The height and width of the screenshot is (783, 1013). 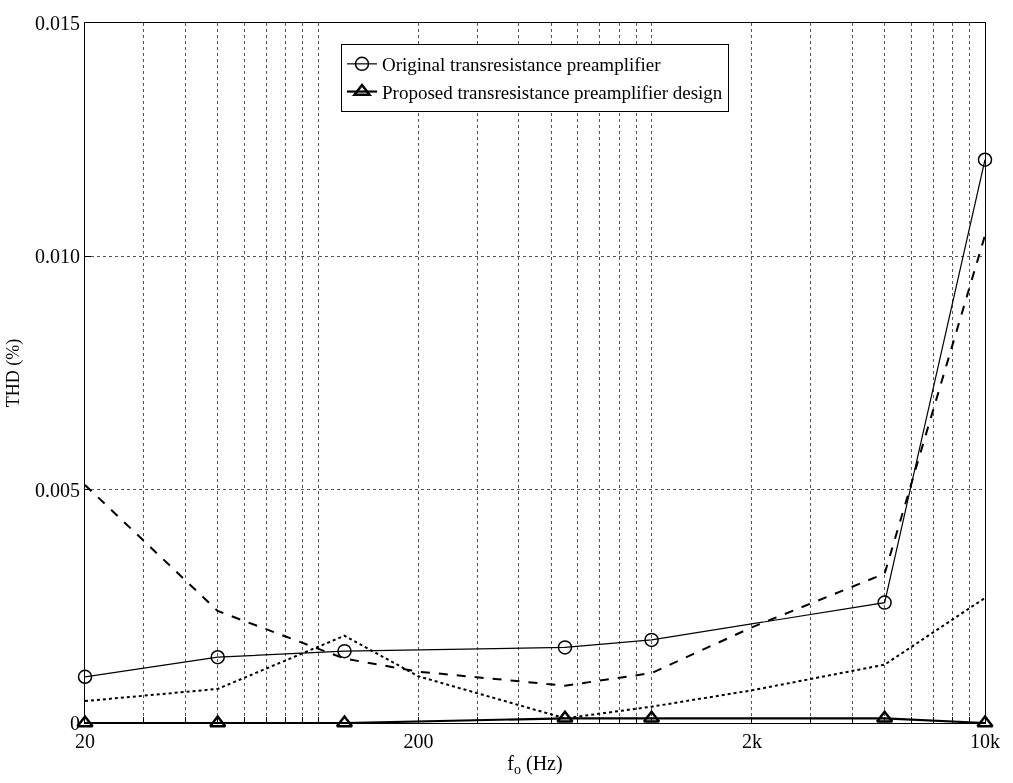 I want to click on y-tick-label: 0.005, so click(x=57, y=489).